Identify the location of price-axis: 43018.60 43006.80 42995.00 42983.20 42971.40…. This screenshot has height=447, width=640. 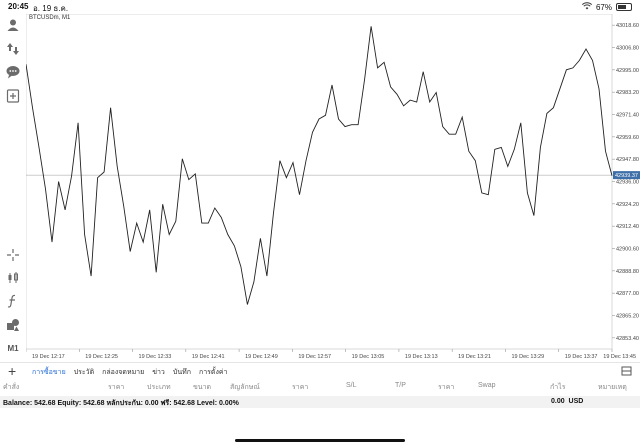
(625, 182).